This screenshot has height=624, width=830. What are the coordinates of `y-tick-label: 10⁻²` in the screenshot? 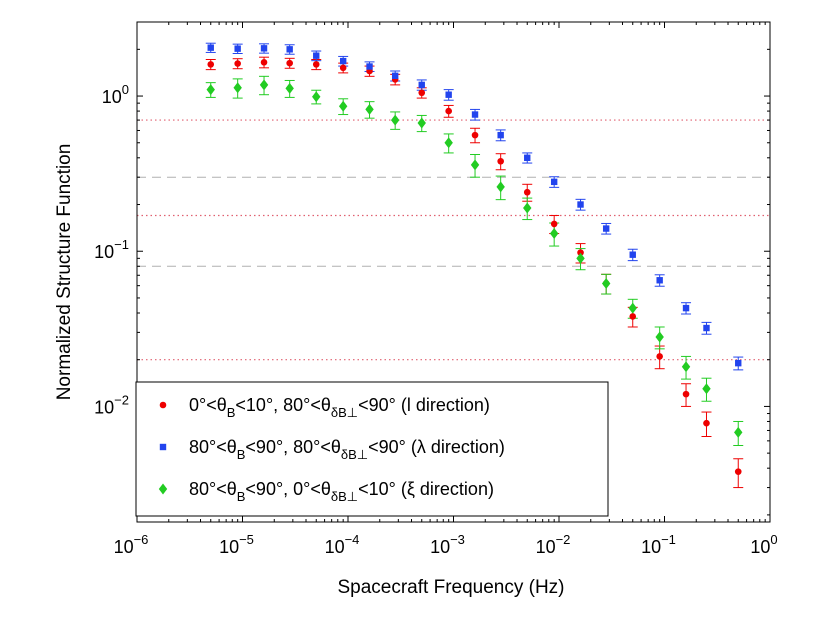 It's located at (111, 404).